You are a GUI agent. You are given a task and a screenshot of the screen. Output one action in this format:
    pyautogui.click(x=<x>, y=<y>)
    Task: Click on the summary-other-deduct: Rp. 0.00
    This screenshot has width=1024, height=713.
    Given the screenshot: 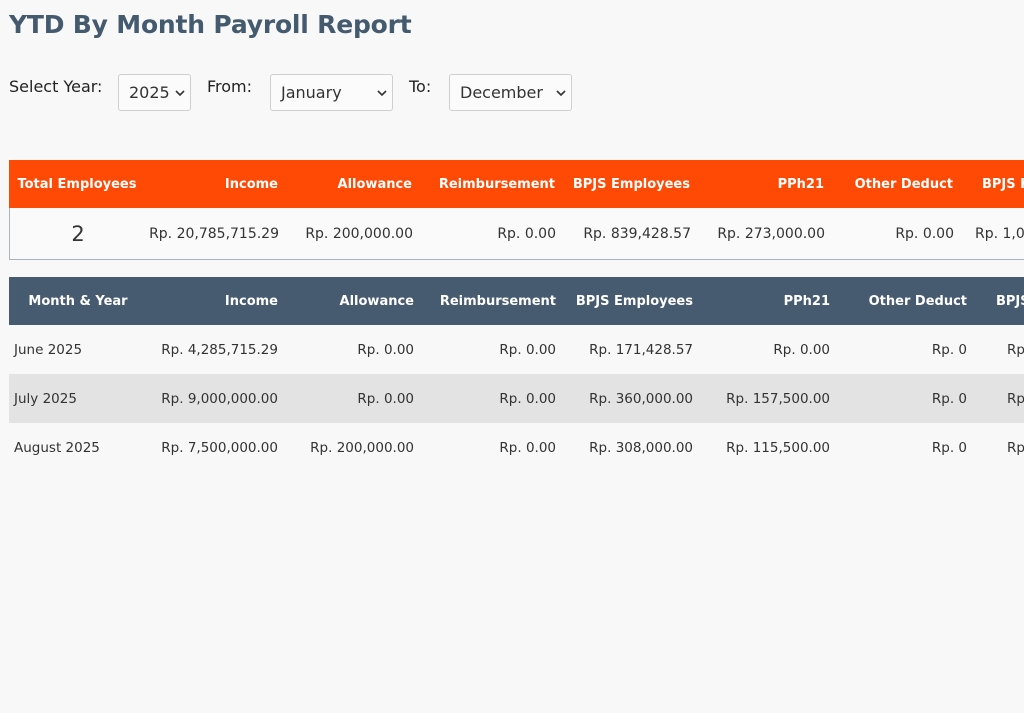 What is the action you would take?
    pyautogui.click(x=924, y=233)
    